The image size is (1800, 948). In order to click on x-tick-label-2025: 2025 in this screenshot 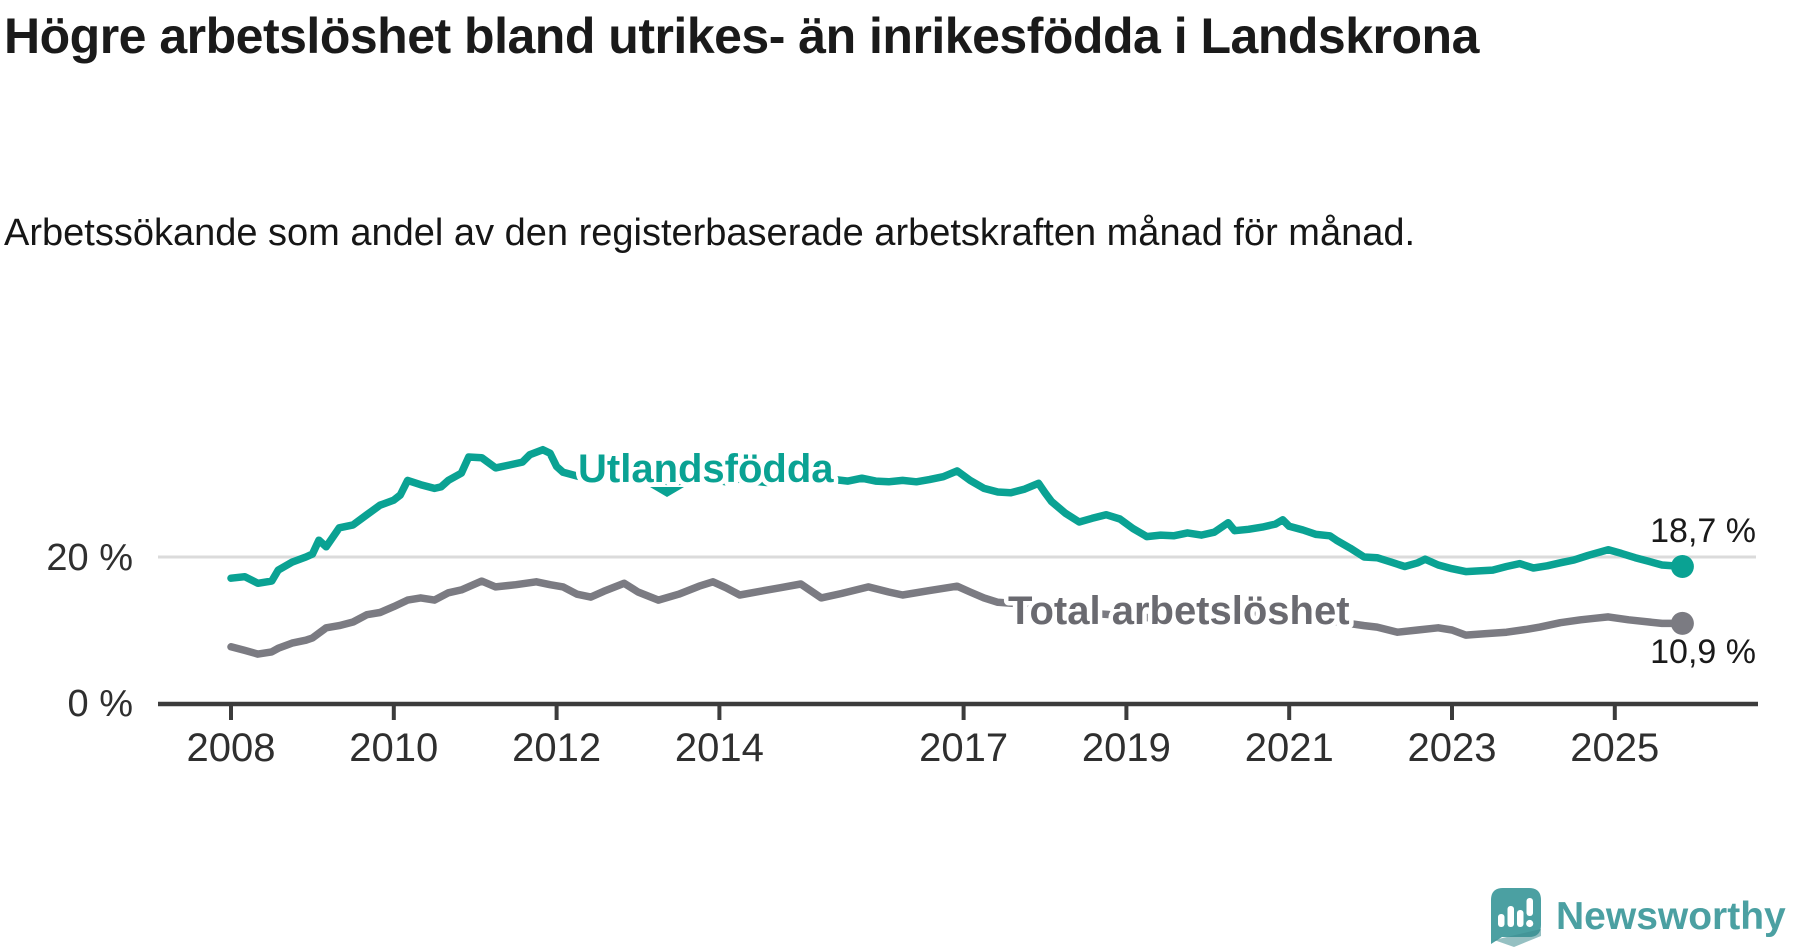, I will do `click(1614, 748)`.